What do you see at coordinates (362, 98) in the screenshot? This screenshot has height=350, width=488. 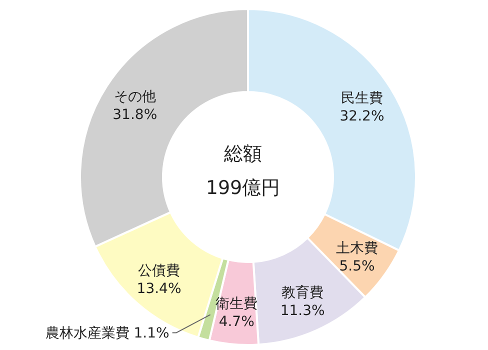 I see `slice-label: 民生費` at bounding box center [362, 98].